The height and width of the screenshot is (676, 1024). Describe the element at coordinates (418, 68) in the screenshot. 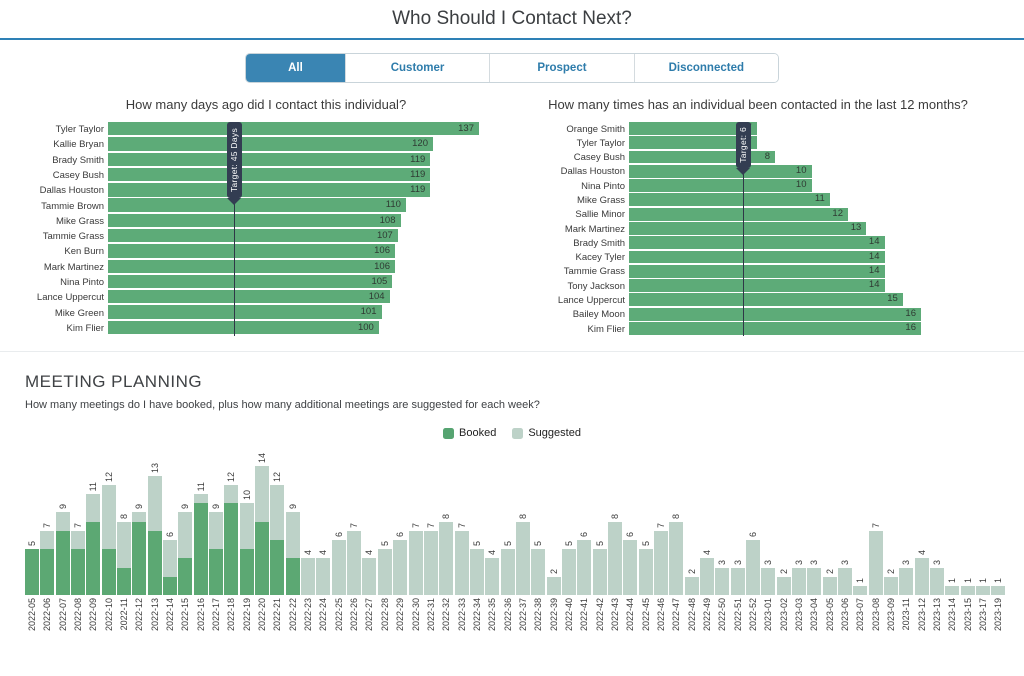

I see `tab-customer: Customer` at that location.